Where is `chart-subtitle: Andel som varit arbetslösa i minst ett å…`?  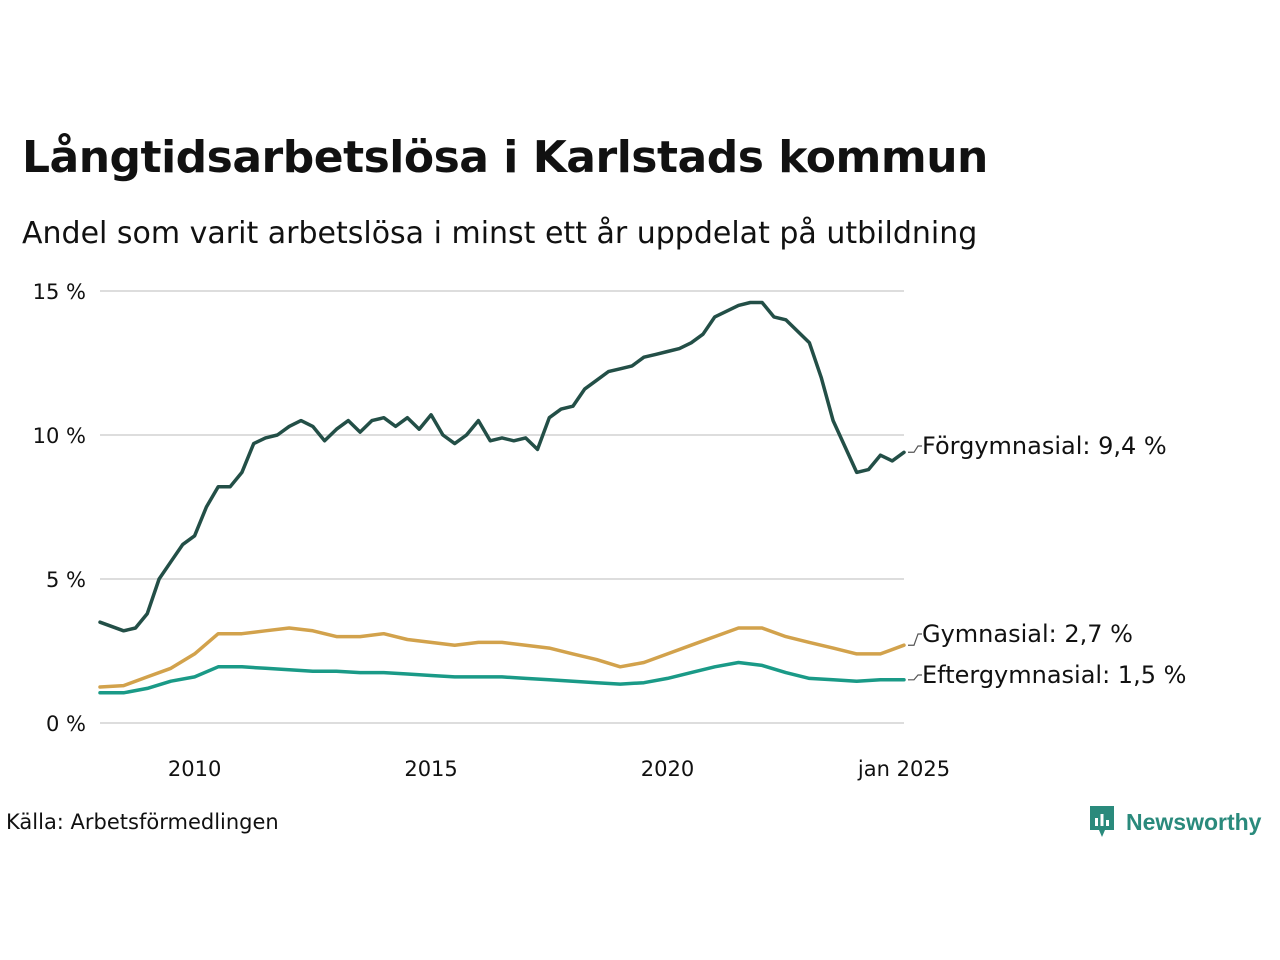 chart-subtitle: Andel som varit arbetslösa i minst ett å… is located at coordinates (500, 233).